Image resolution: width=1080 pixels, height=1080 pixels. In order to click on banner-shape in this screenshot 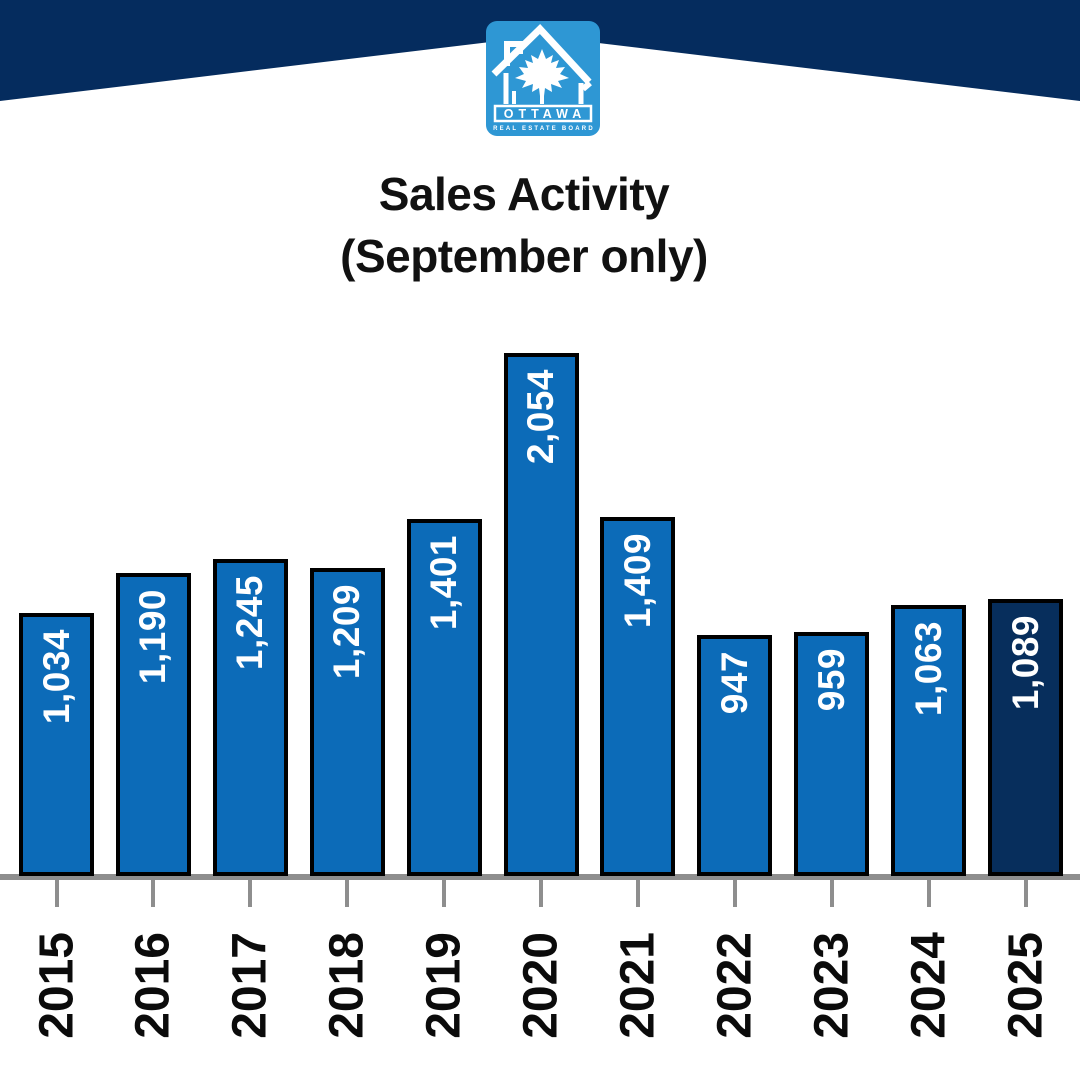, I will do `click(540, 50)`.